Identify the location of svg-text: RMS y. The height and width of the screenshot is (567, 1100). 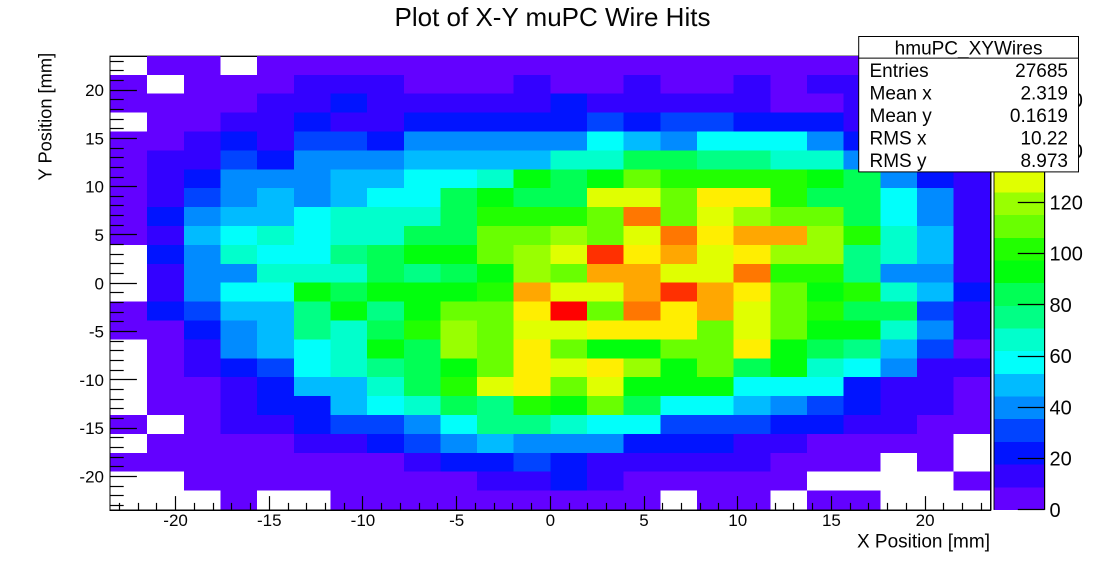
(899, 161).